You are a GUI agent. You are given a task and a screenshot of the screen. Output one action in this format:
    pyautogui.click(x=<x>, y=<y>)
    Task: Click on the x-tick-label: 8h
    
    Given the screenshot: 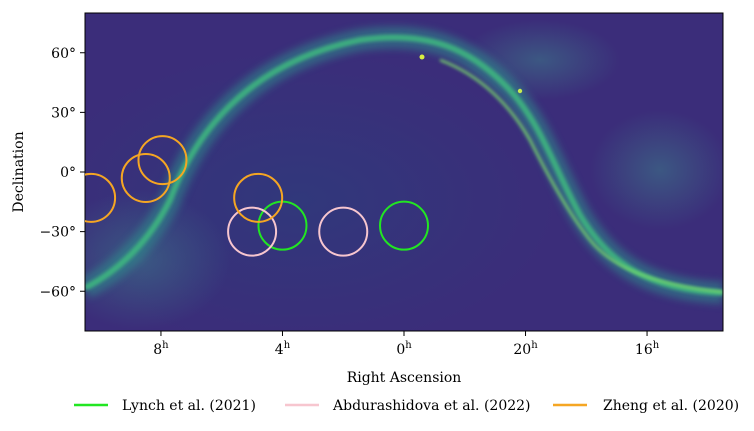 What is the action you would take?
    pyautogui.click(x=161, y=349)
    